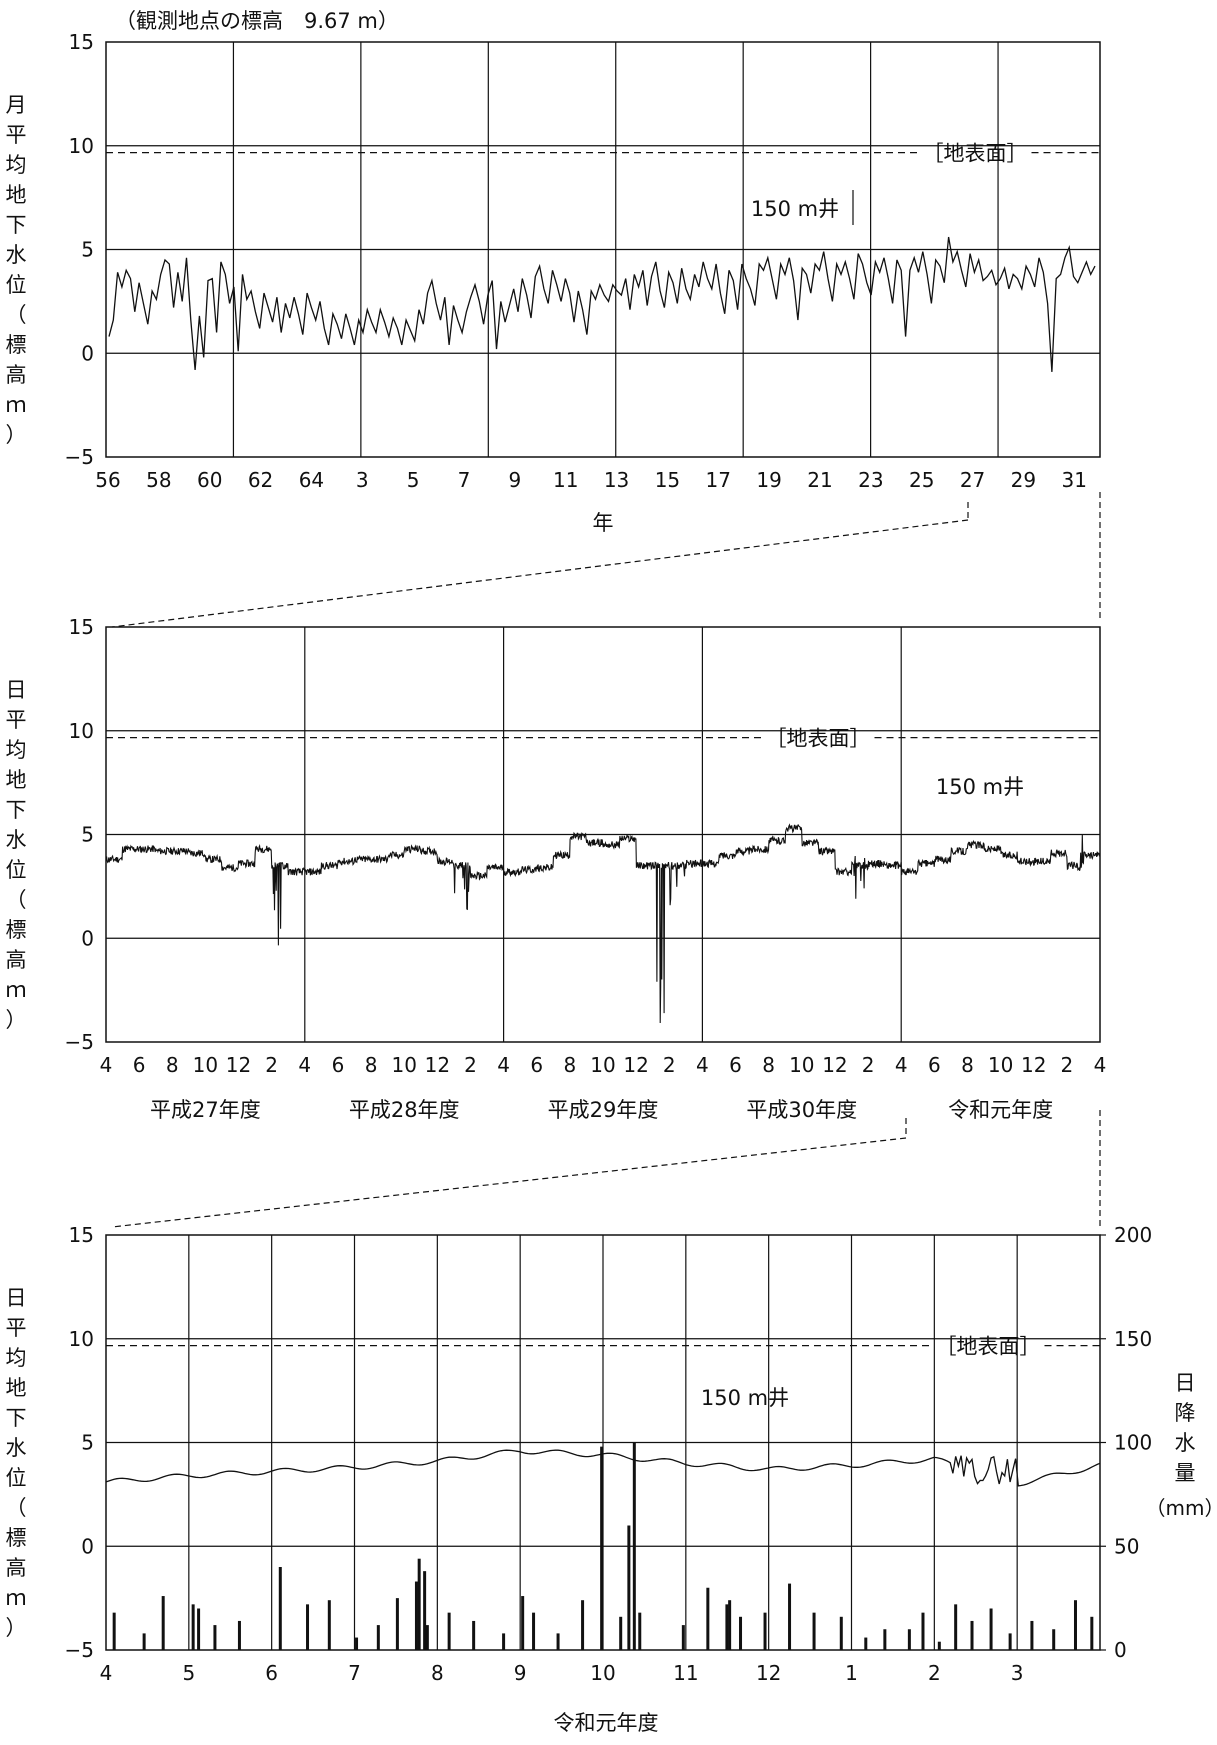 The height and width of the screenshot is (1745, 1217). Describe the element at coordinates (1133, 1443) in the screenshot. I see `y2-tick-label: 100` at that location.